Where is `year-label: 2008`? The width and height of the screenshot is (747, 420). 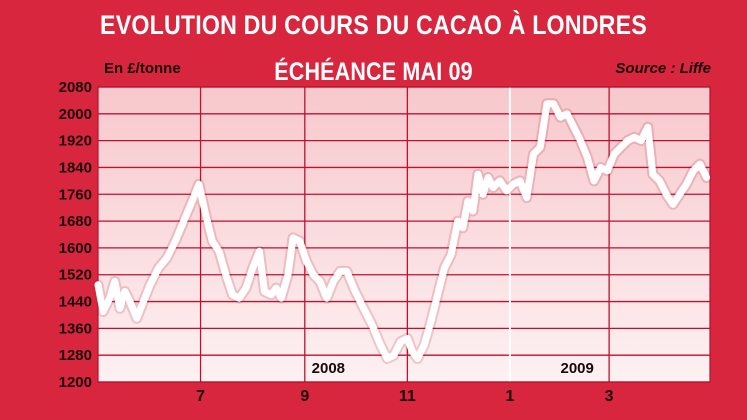
year-label: 2008 is located at coordinates (328, 368).